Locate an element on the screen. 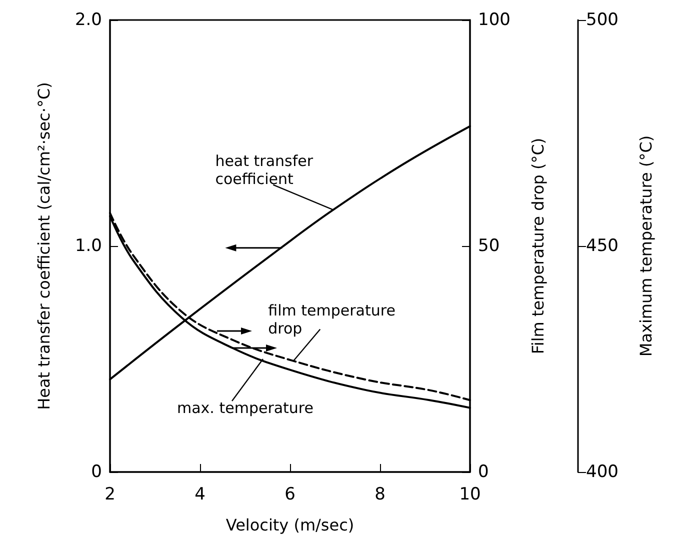 This screenshot has width=687, height=555. x-axis-title: Velocity (m/sec) is located at coordinates (290, 525).